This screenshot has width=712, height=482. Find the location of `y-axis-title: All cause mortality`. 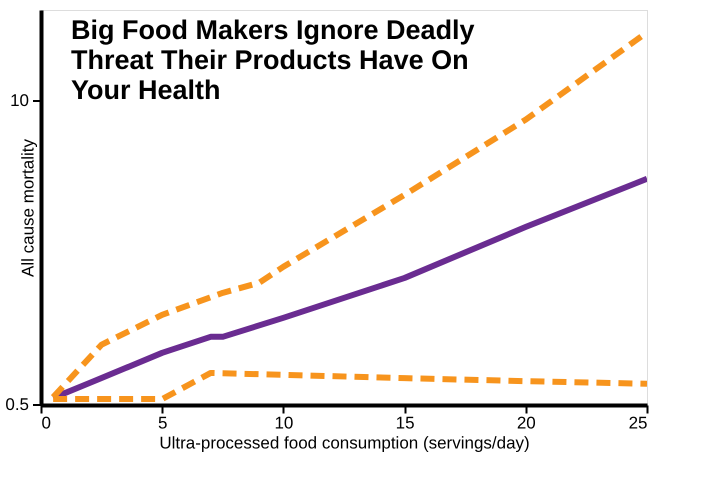

y-axis-title: All cause mortality is located at coordinates (28, 207).